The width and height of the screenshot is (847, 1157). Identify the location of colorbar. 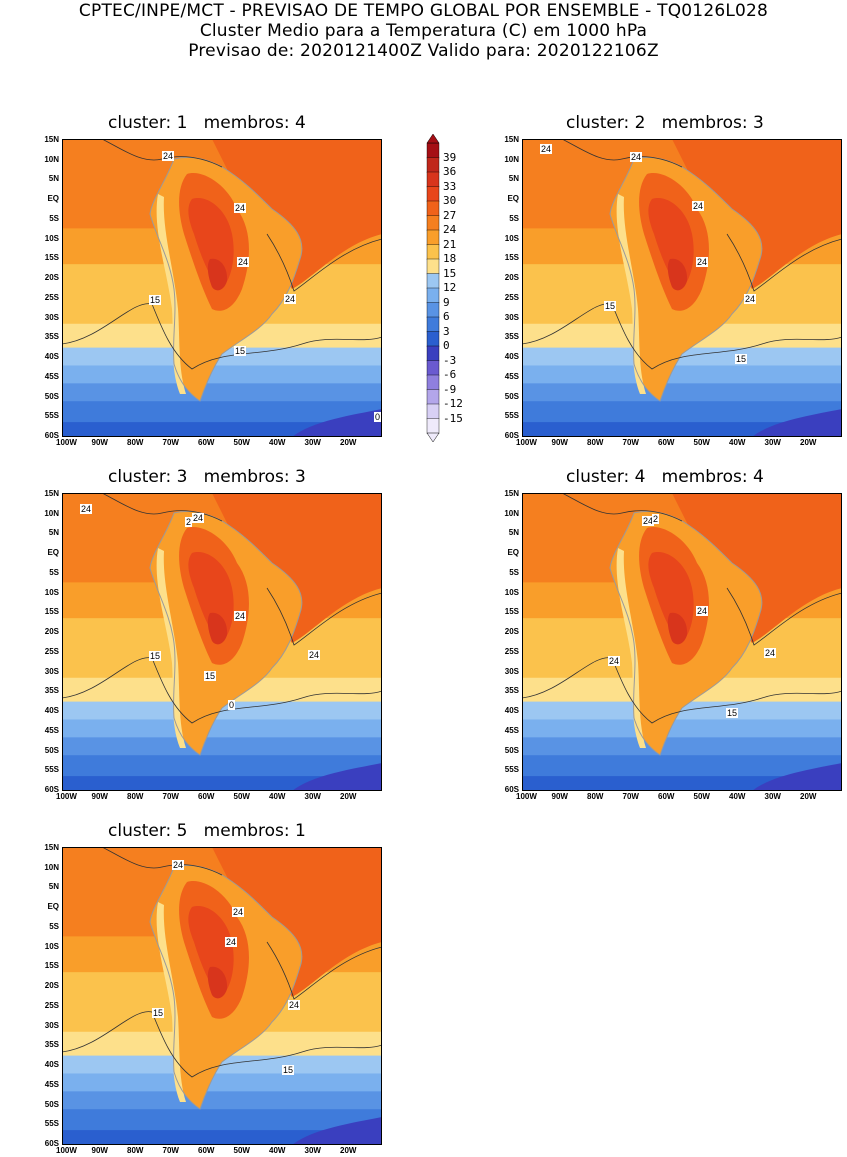
(433, 290).